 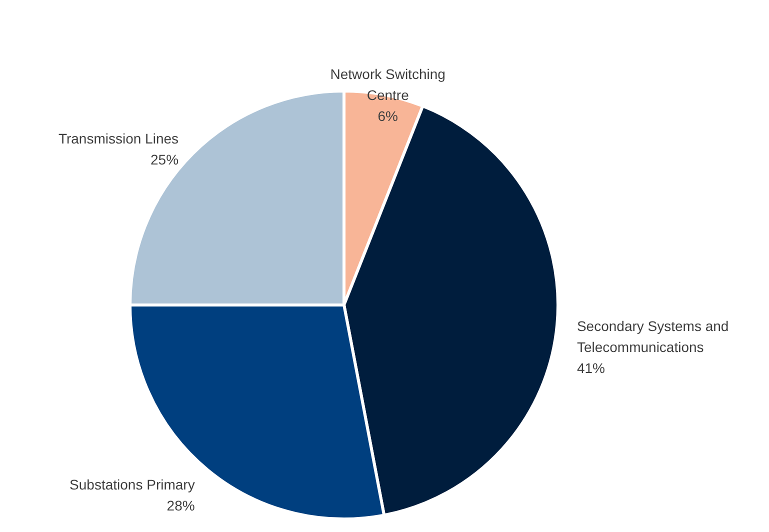 What do you see at coordinates (388, 116) in the screenshot?
I see `data-label: 6%` at bounding box center [388, 116].